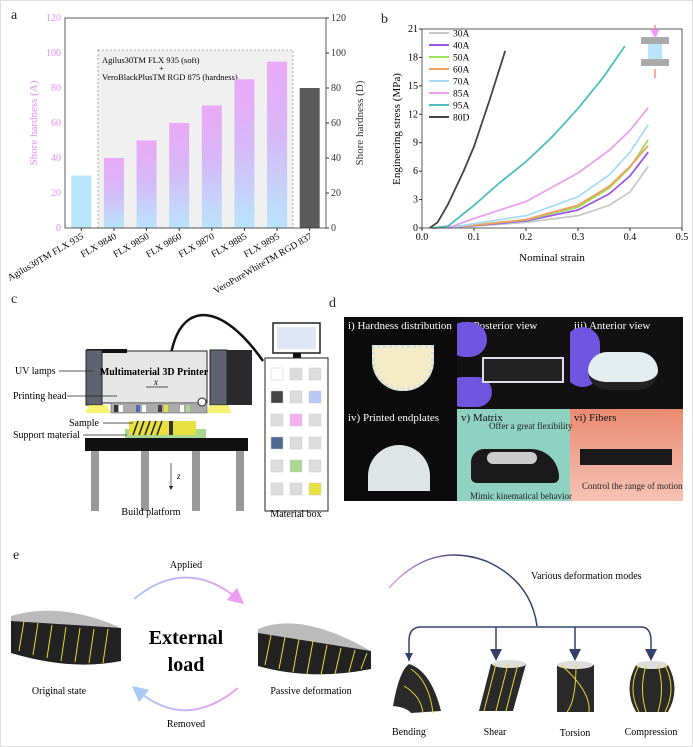 Image resolution: width=693 pixels, height=747 pixels. What do you see at coordinates (167, 481) in the screenshot?
I see `platform-screws` at bounding box center [167, 481].